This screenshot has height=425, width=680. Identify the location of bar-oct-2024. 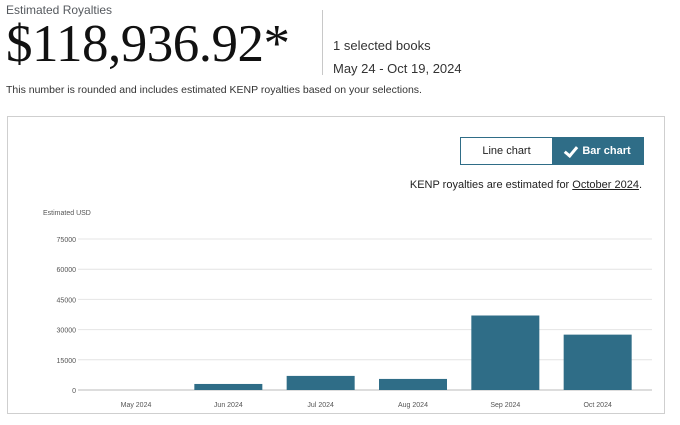
(597, 362).